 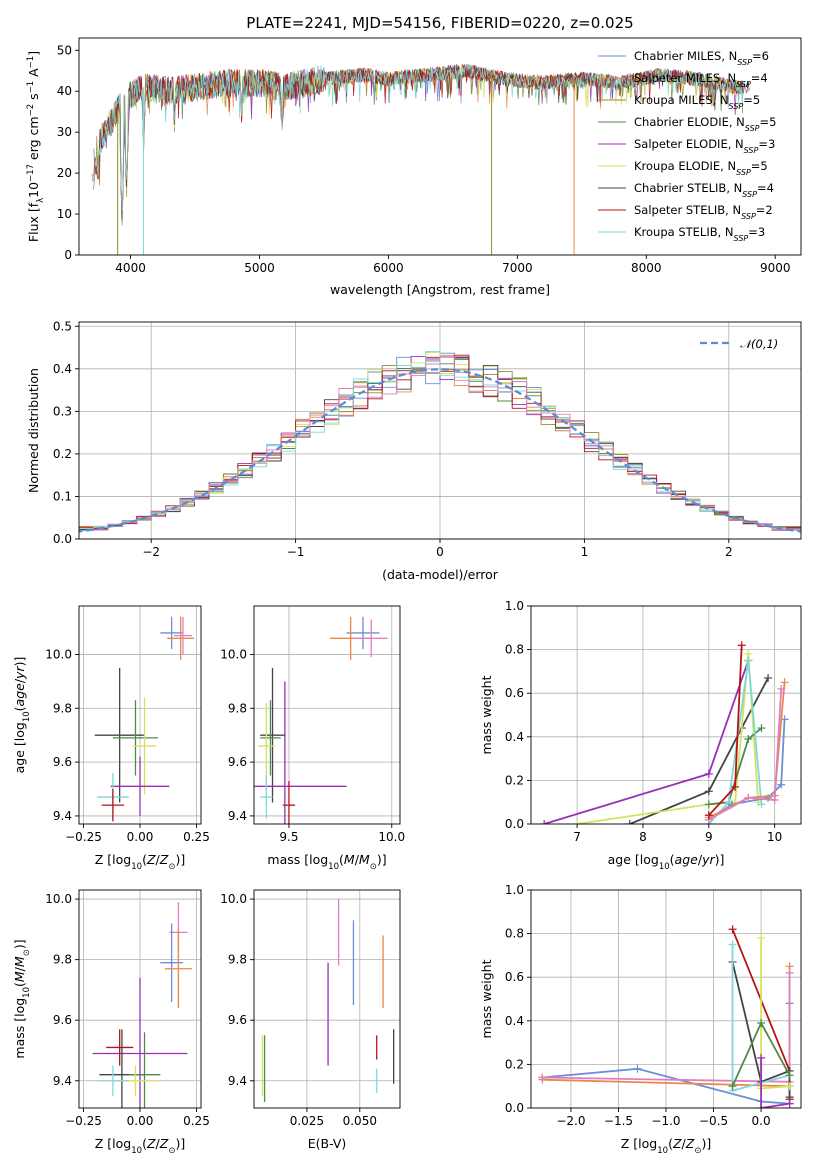 I want to click on x-tick-label: 1, so click(x=585, y=552).